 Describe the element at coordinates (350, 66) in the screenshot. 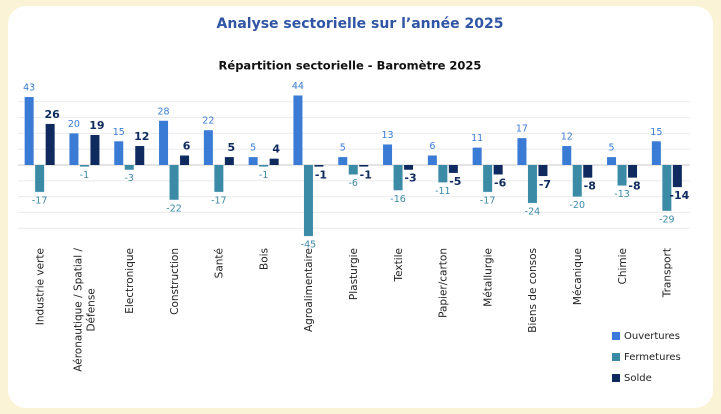

I see `chart-title: Répartition sectorielle - Baromètre 2025` at that location.